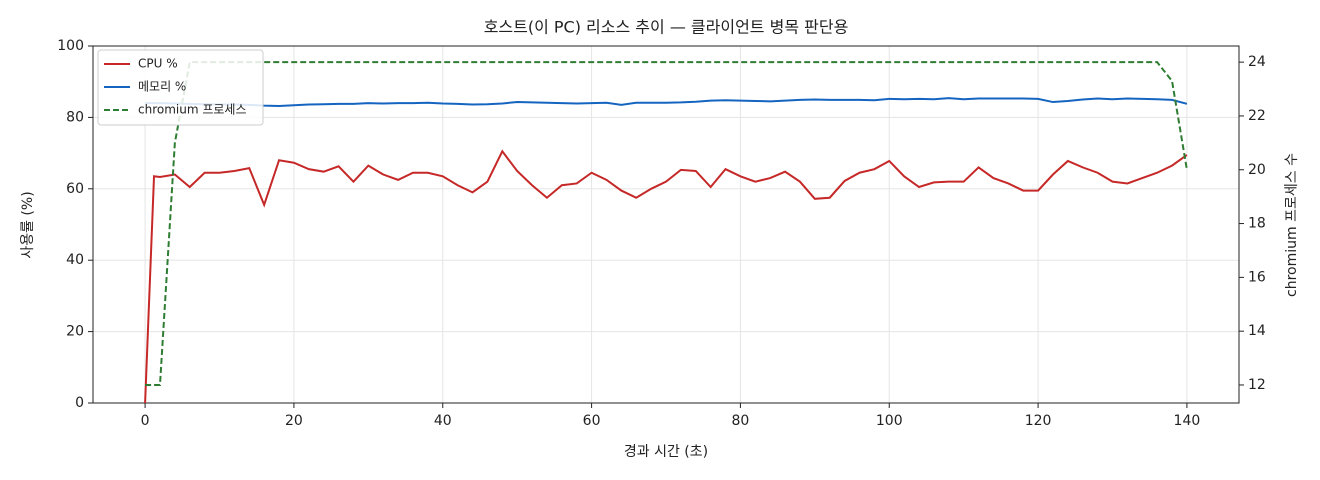 The image size is (1320, 480). What do you see at coordinates (1257, 170) in the screenshot?
I see `y2-tick-label: 20` at bounding box center [1257, 170].